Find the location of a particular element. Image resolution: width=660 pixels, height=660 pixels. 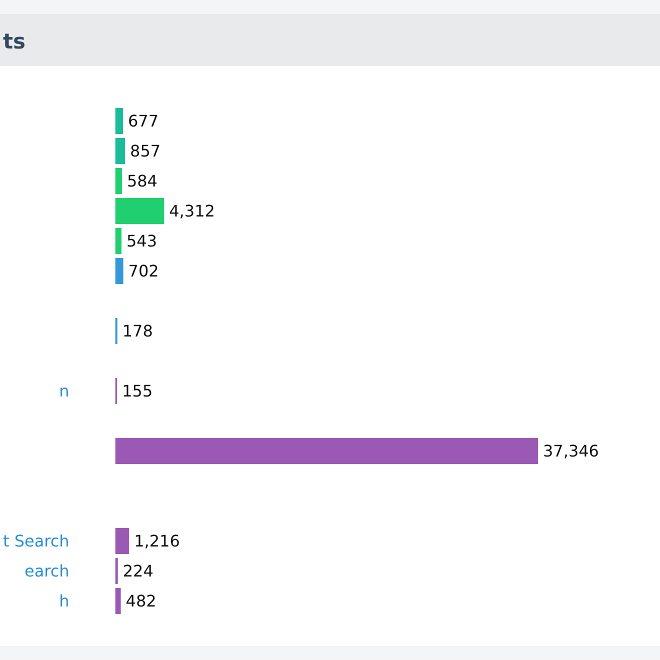

data-label: 155 is located at coordinates (137, 391).